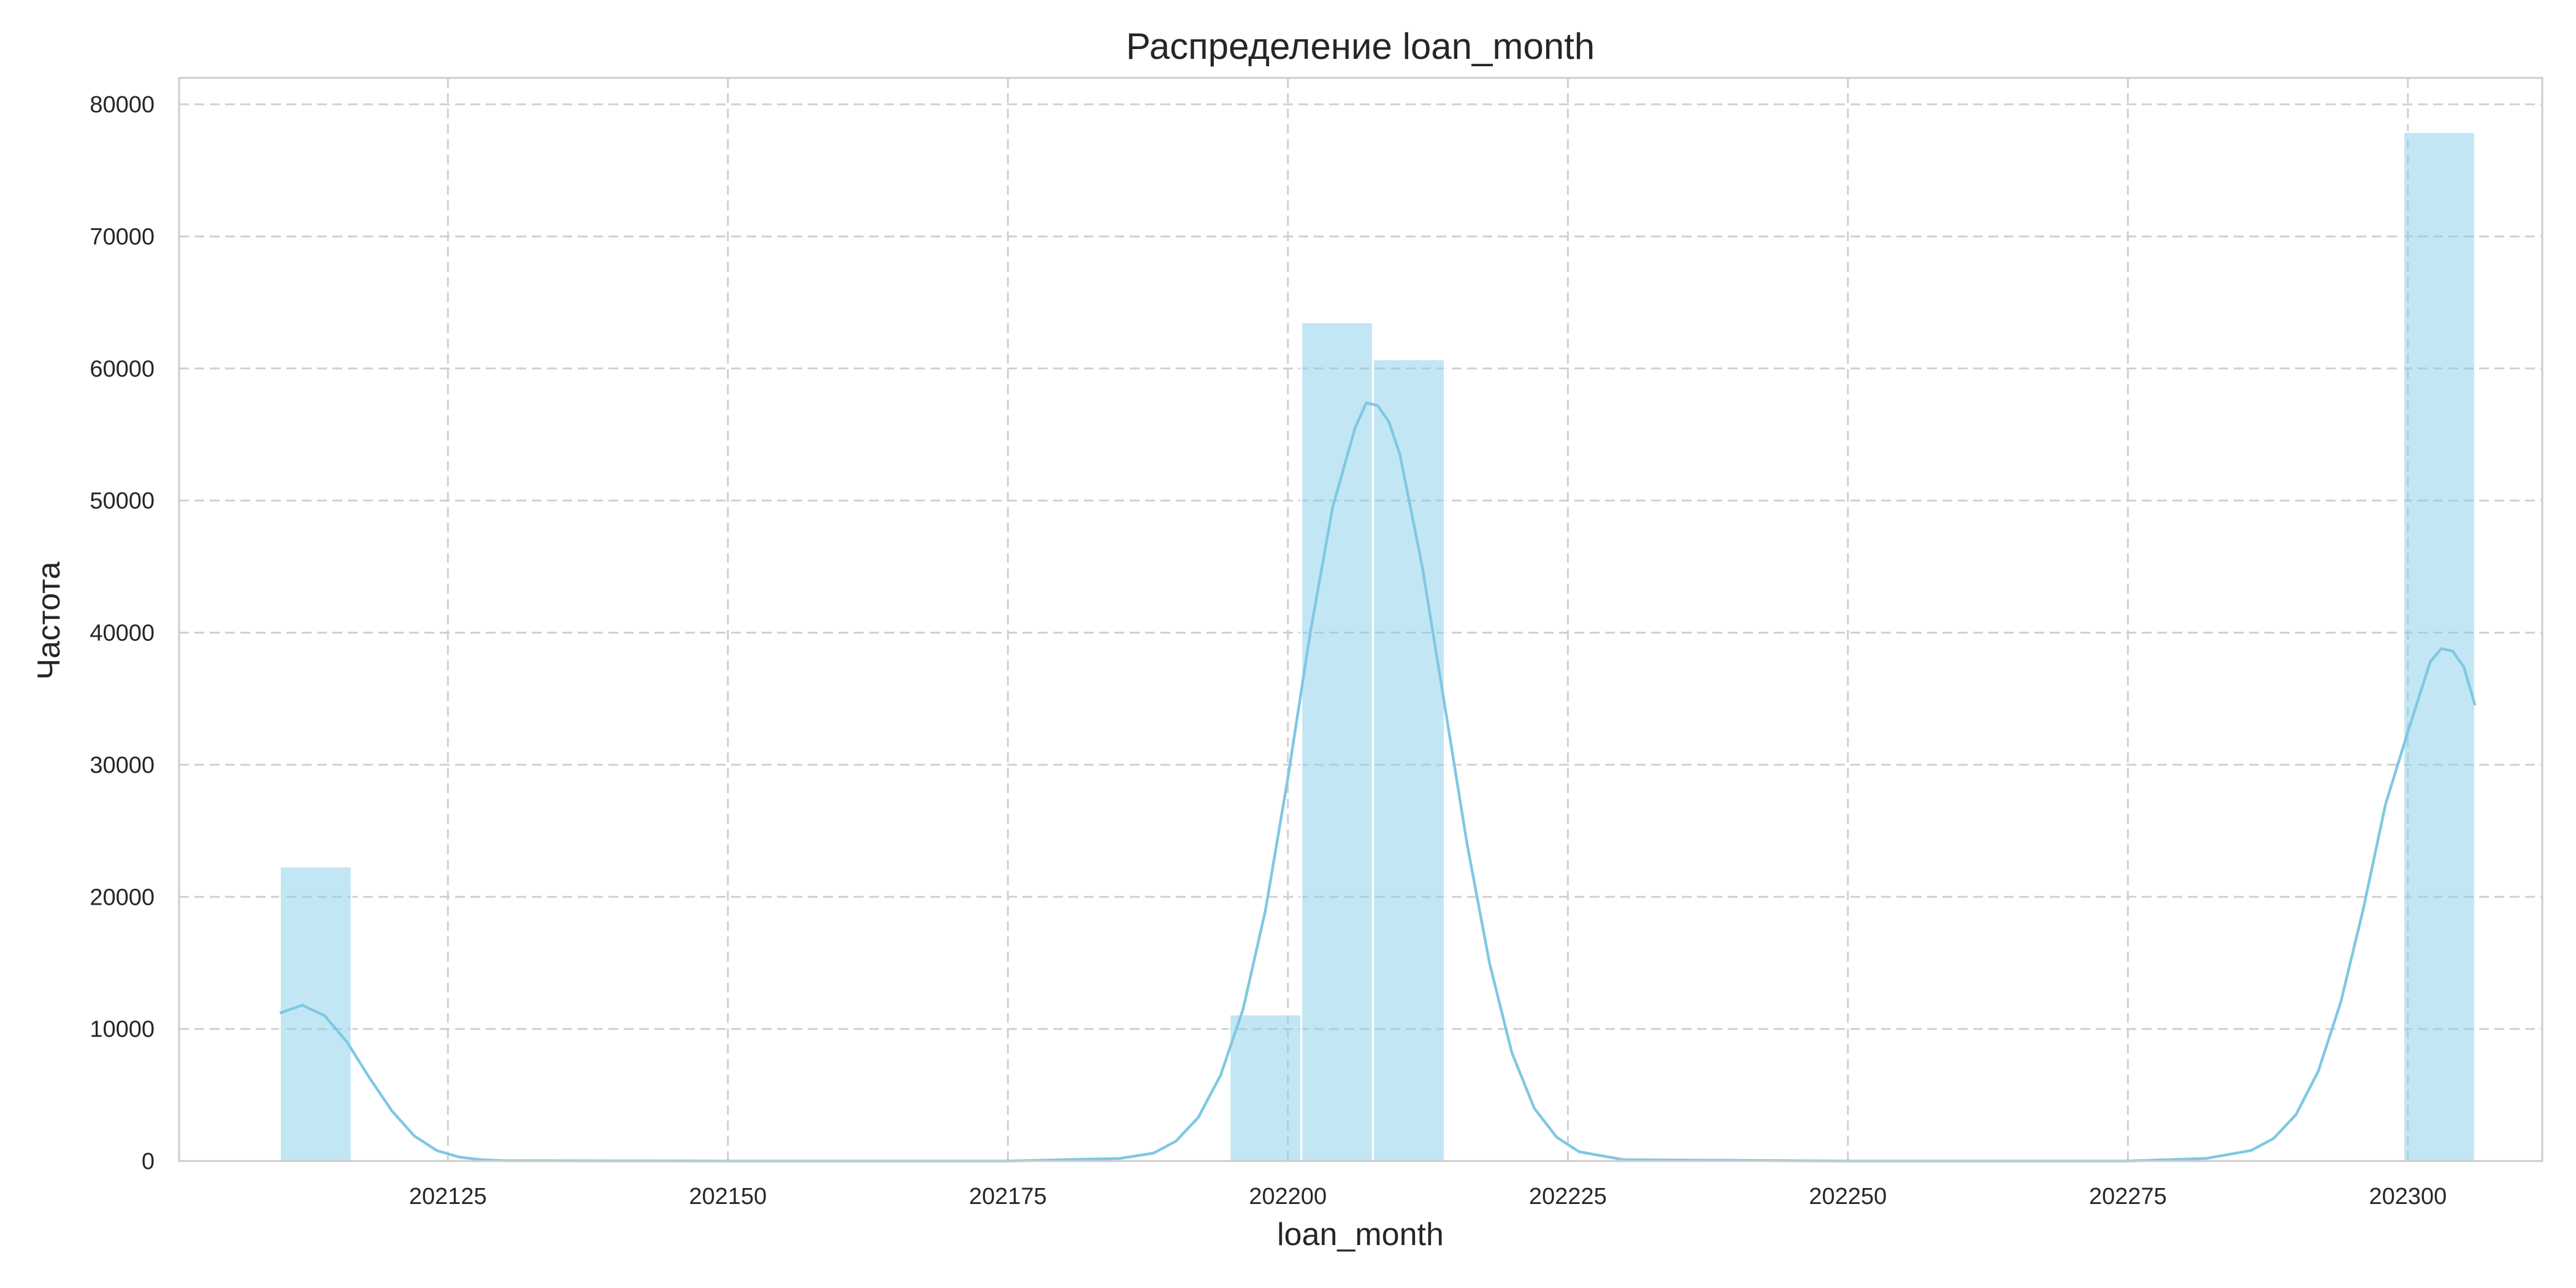 The image size is (2576, 1288). What do you see at coordinates (122, 501) in the screenshot?
I see `y-tick-label: 50000` at bounding box center [122, 501].